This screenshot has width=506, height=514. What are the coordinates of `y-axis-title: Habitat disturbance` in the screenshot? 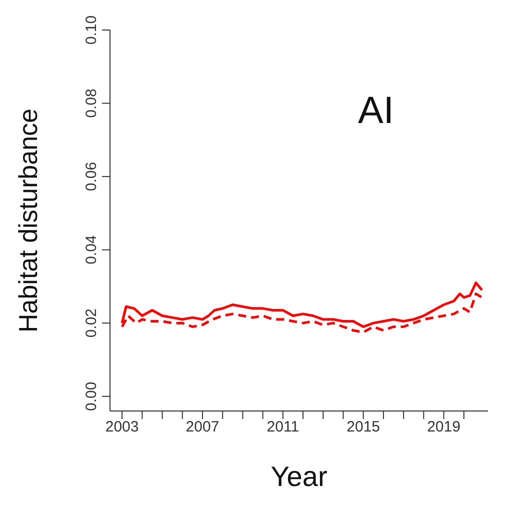 It's located at (28, 220).